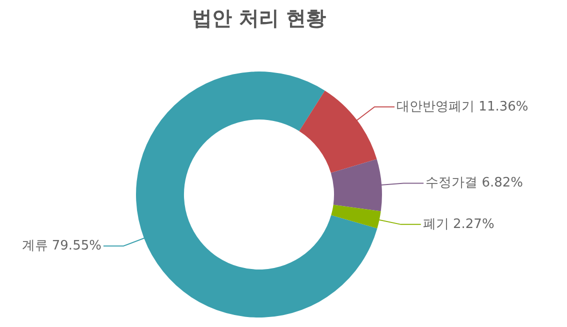 Image resolution: width=567 pixels, height=327 pixels. I want to click on slice-label: 계류 79.55%, so click(62, 246).